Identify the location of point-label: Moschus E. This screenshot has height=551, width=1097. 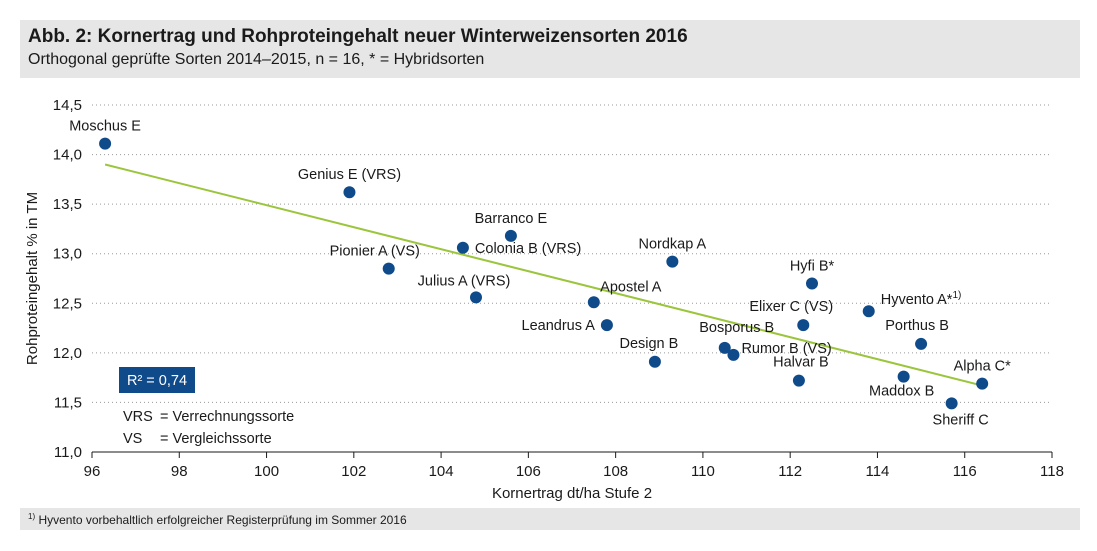
(105, 127).